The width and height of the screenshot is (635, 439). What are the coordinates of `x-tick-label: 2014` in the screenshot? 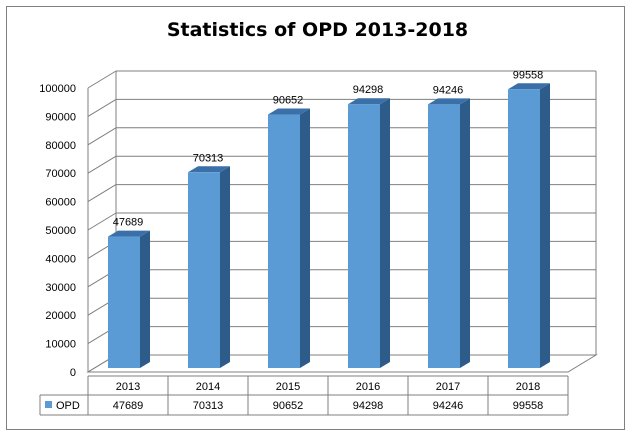 It's located at (208, 387).